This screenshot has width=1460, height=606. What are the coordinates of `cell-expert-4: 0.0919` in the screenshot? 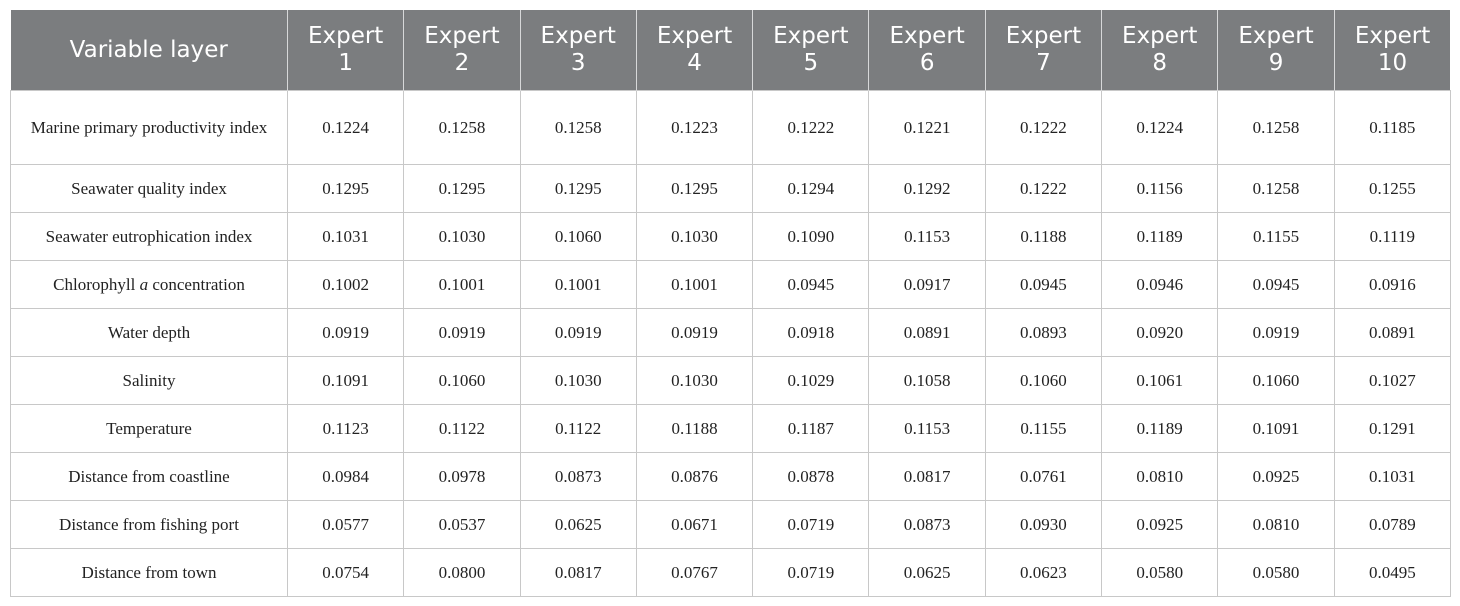 It's located at (694, 332).